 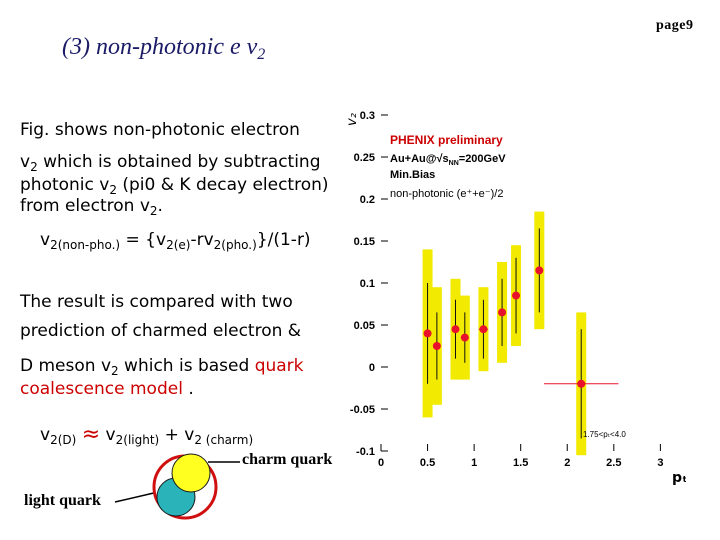 I want to click on pt-cut-label: 1.75<pₜ<4.0, so click(x=604, y=434).